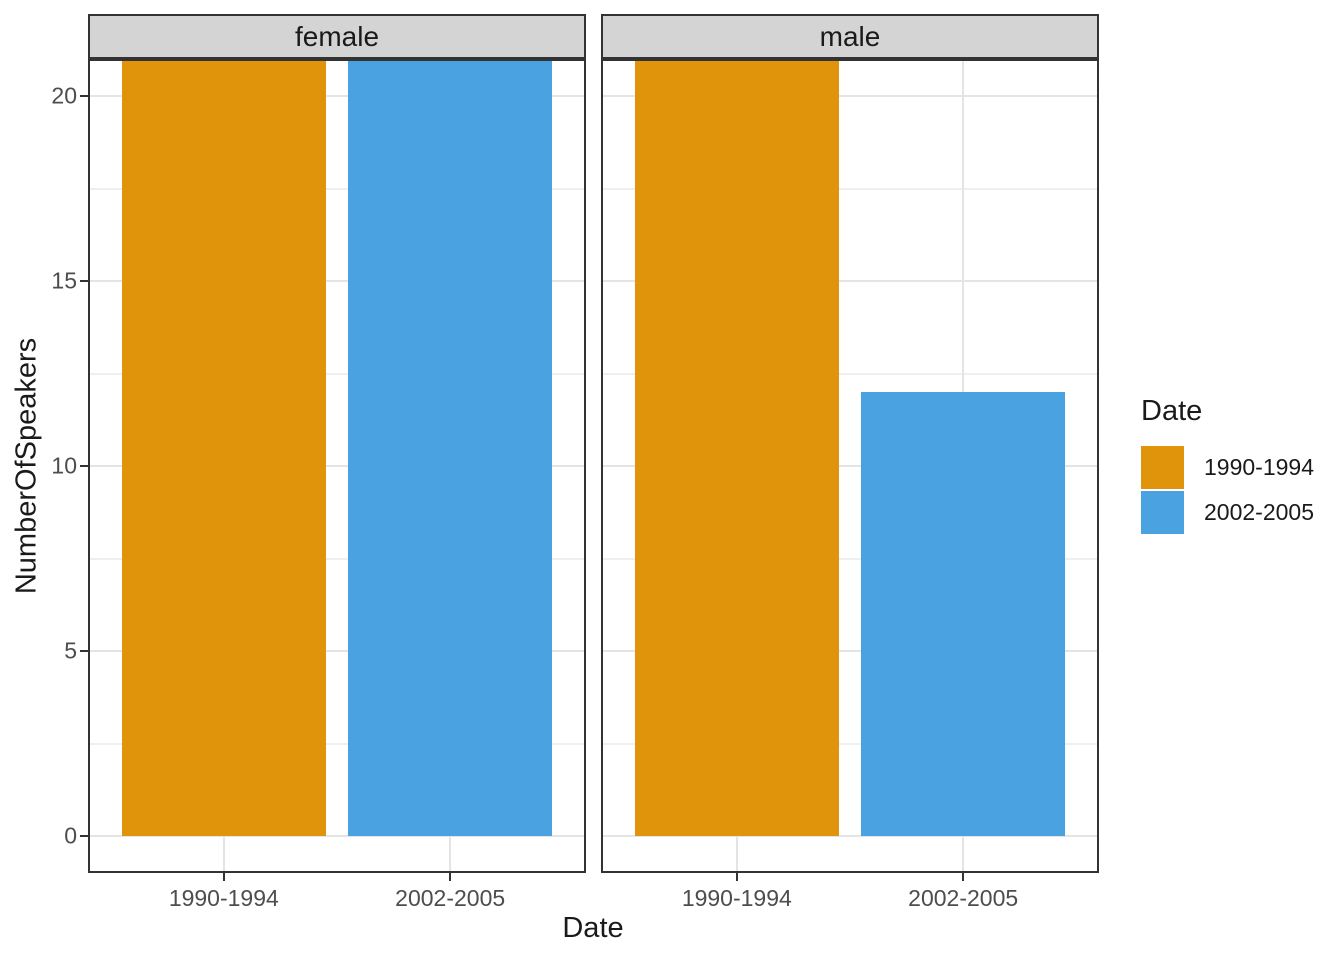 This screenshot has width=1344, height=960. Describe the element at coordinates (1172, 411) in the screenshot. I see `legend-title: Date` at that location.